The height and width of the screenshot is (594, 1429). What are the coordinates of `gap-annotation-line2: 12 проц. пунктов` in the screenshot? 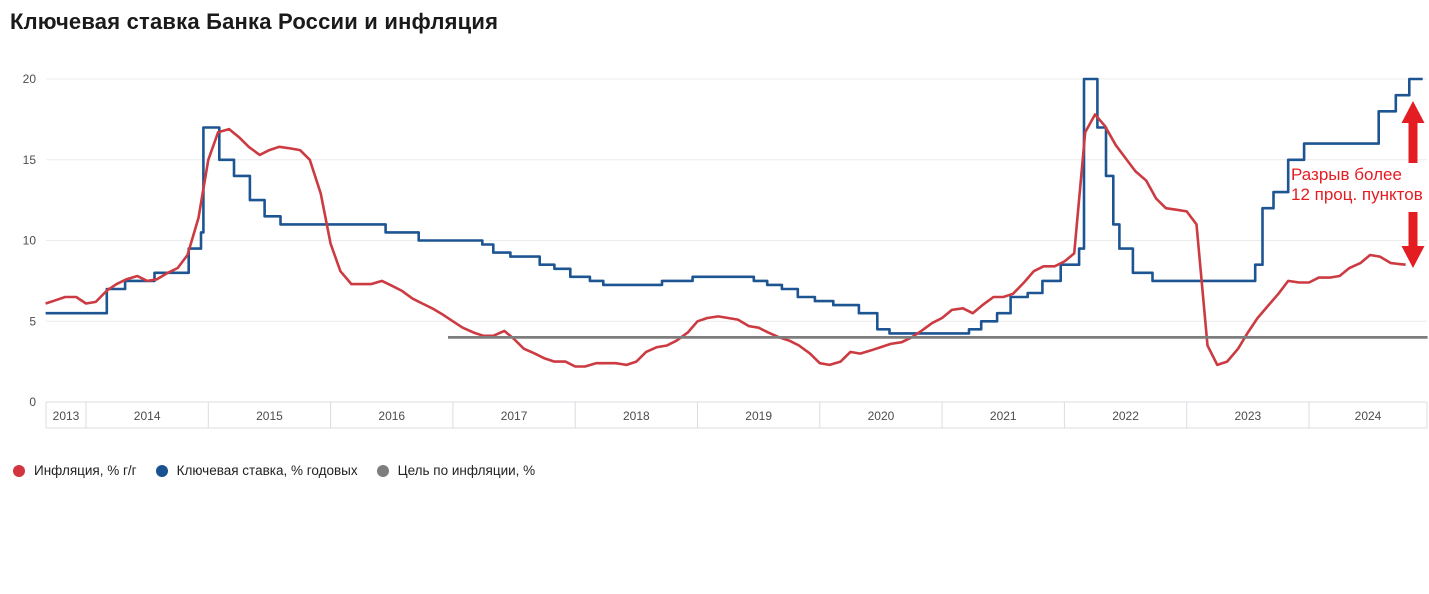 It's located at (1357, 194).